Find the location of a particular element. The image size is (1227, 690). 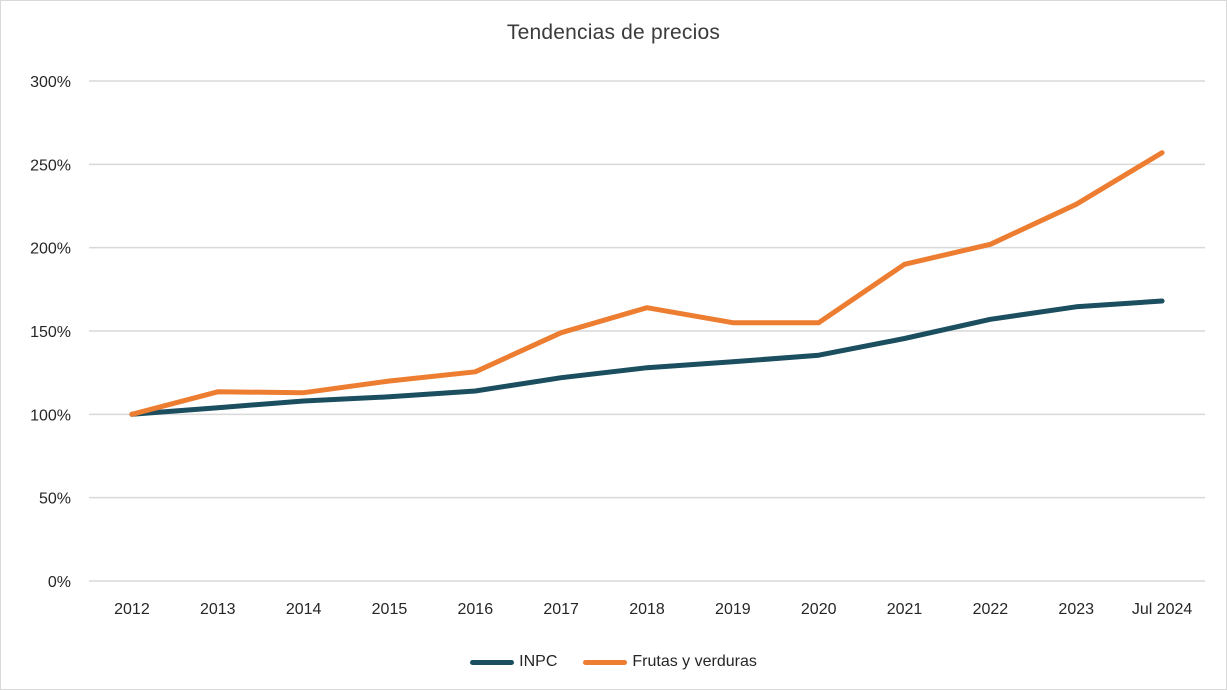

legend-item-frutas-y-verduras: Frutas y verduras is located at coordinates (670, 662).